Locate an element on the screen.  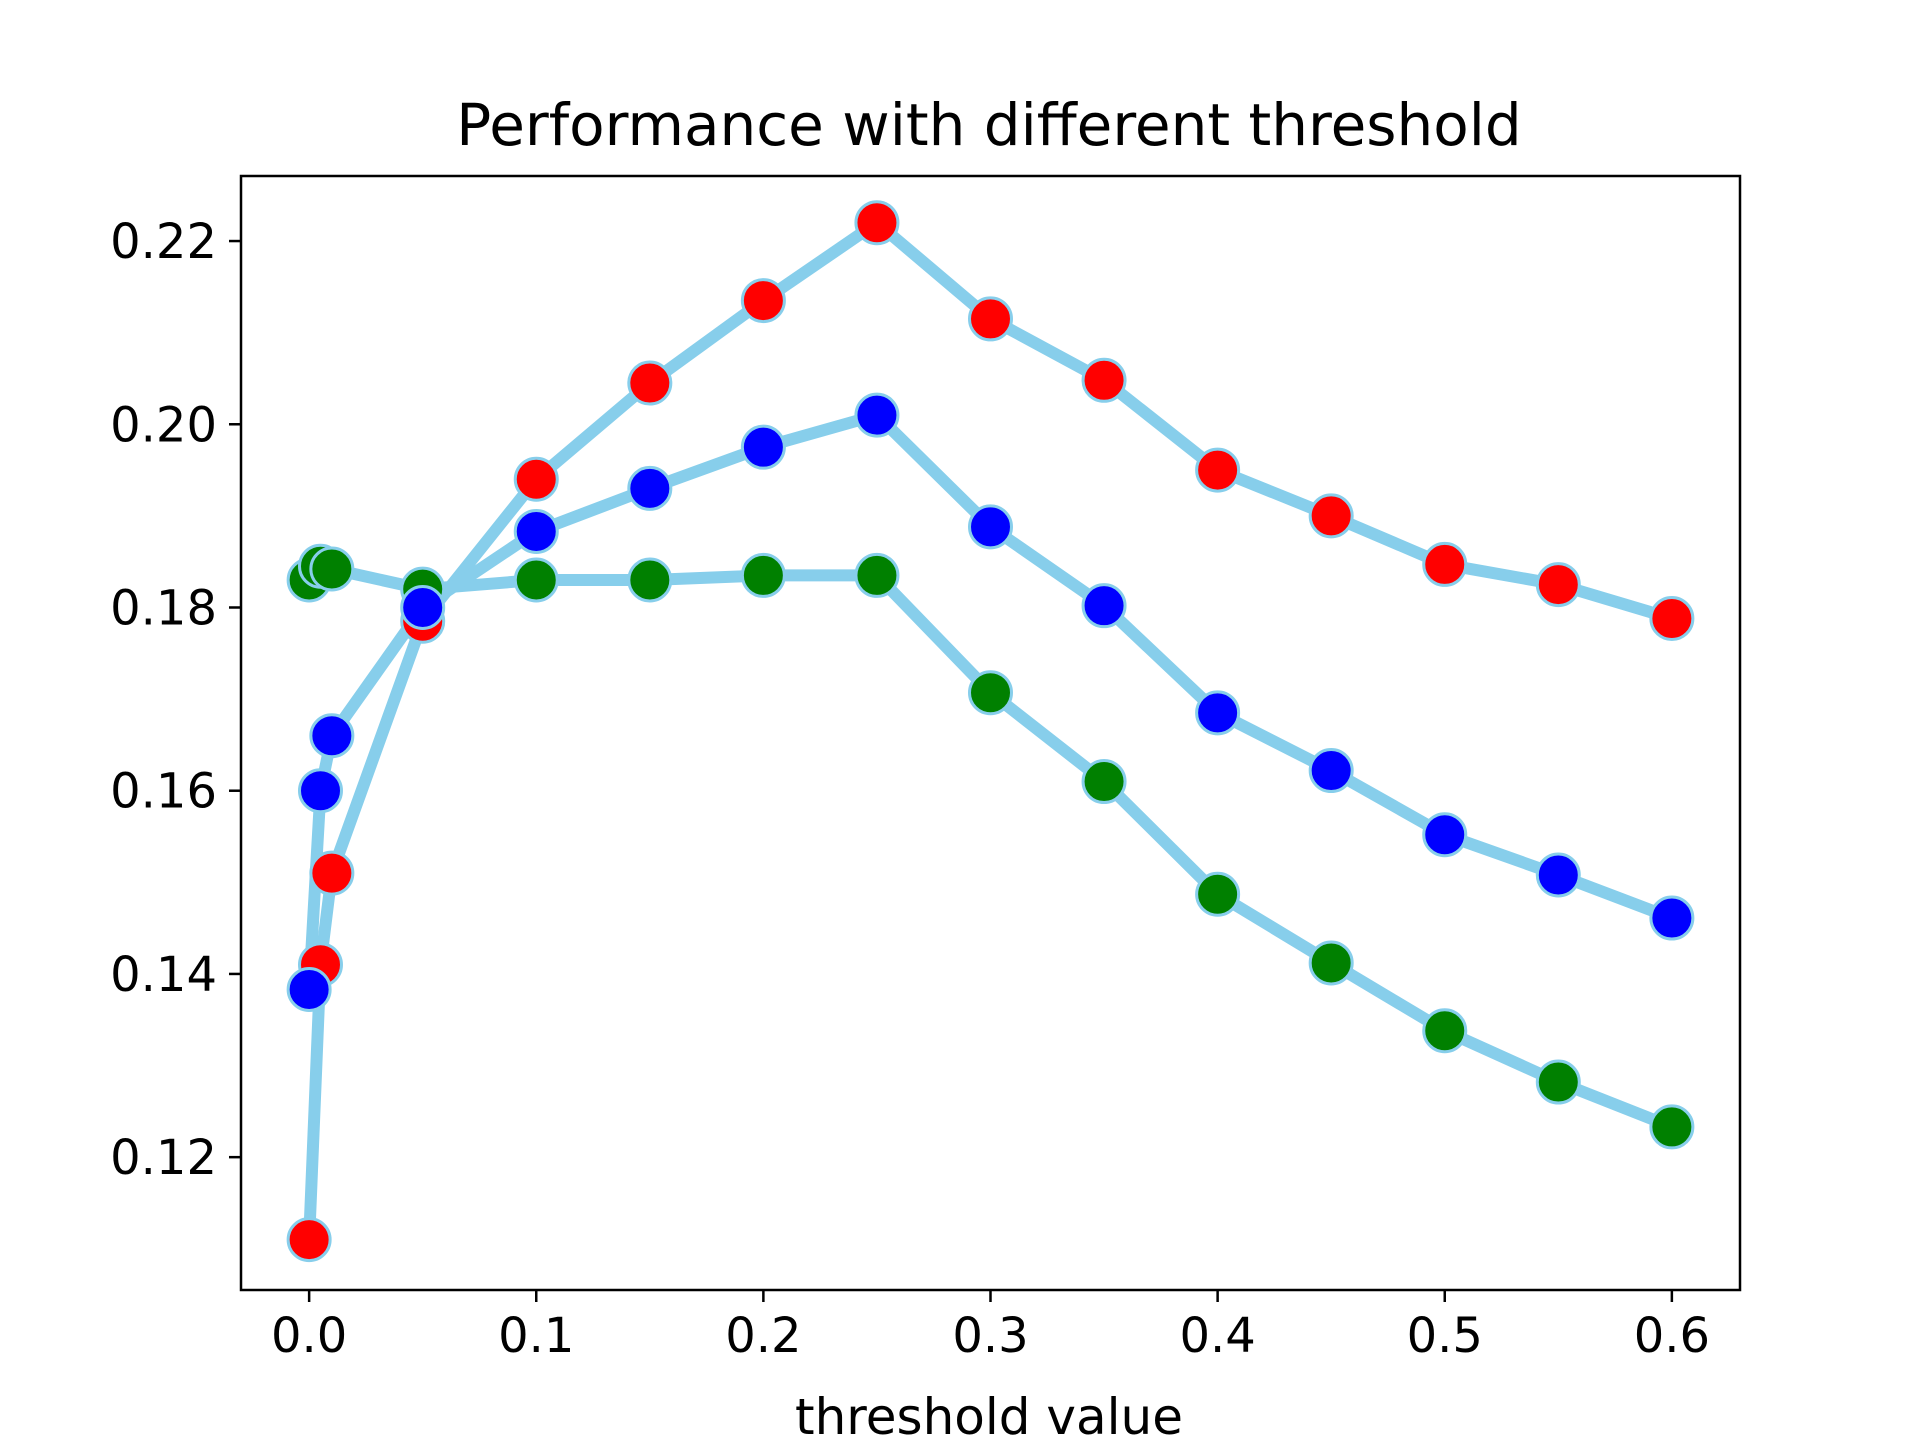
y-axis: 0.12 0.14 0.16 0.18 0.20 0.22 is located at coordinates (175, 700).